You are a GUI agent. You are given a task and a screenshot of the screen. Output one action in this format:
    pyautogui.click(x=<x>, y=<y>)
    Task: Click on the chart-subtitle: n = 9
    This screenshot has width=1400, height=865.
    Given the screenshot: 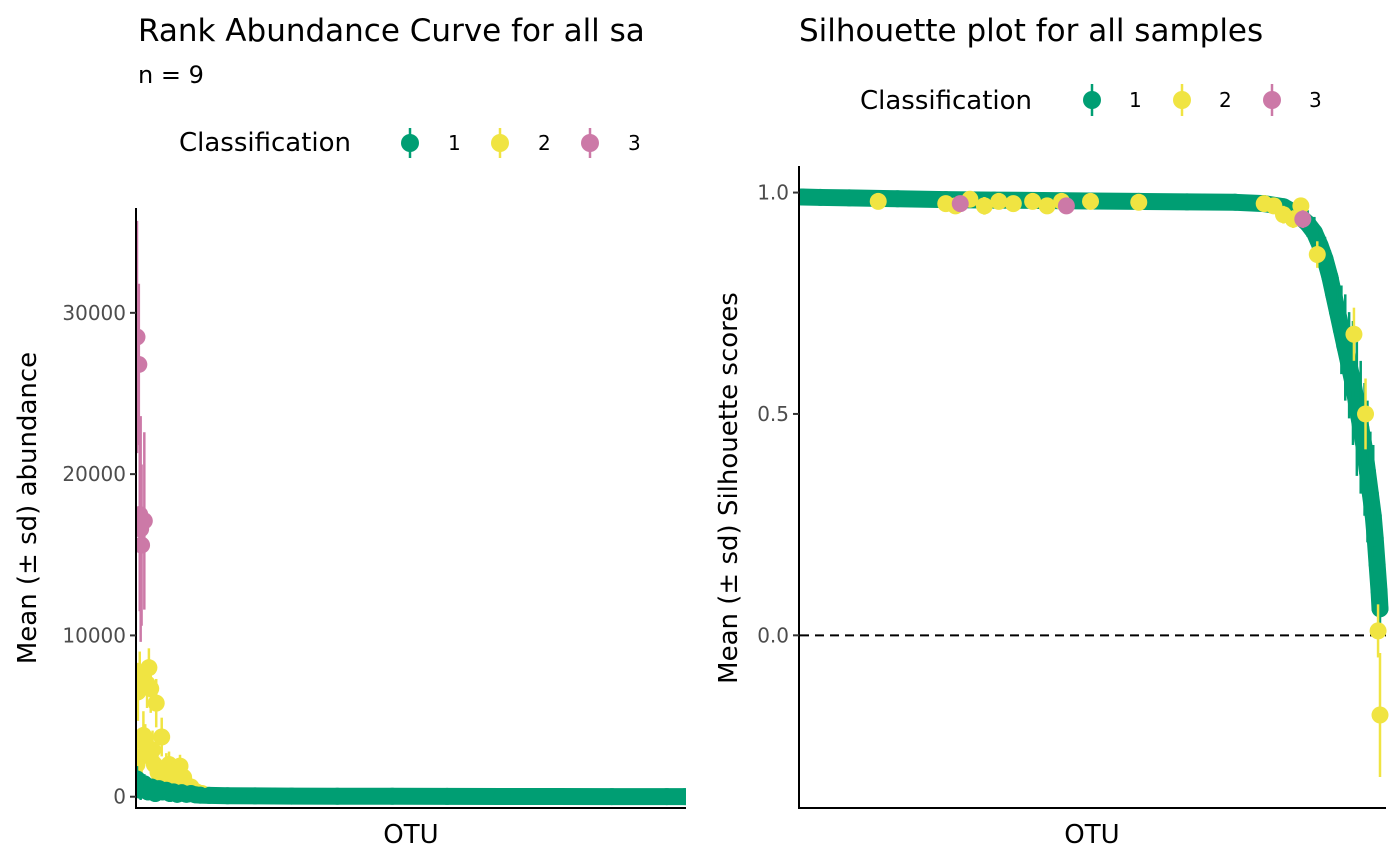 What is the action you would take?
    pyautogui.click(x=171, y=75)
    